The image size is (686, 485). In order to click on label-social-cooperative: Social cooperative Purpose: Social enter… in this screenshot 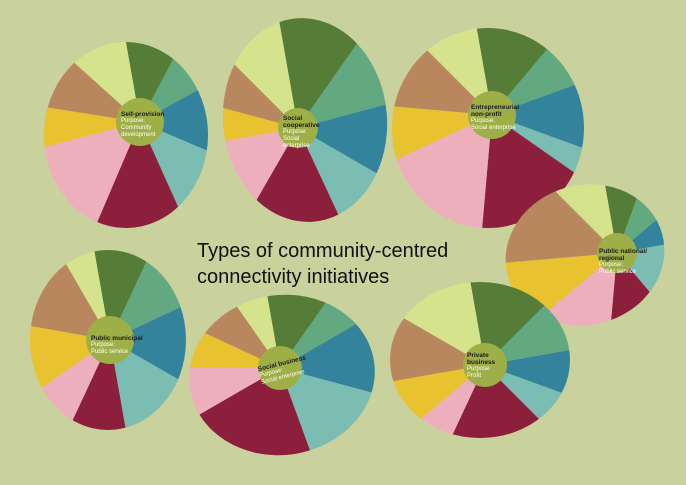, I will do `click(303, 132)`.